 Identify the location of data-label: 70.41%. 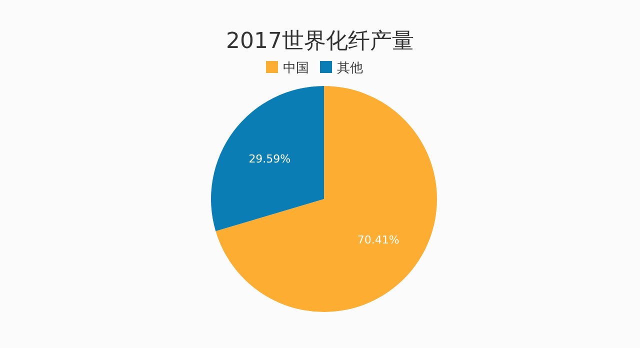
(378, 240).